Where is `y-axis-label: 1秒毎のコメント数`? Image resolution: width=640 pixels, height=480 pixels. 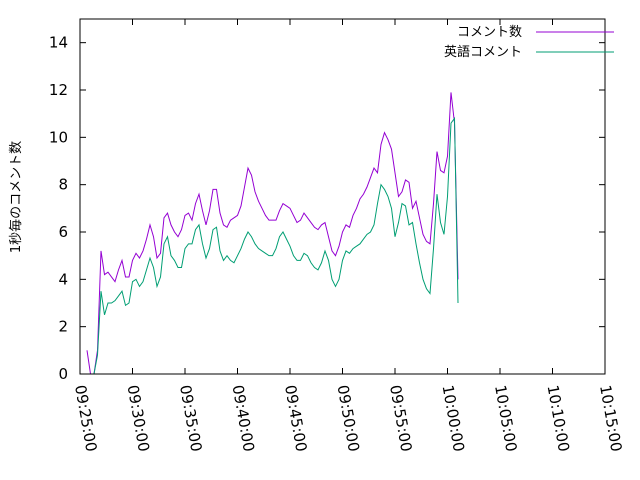 y-axis-label: 1秒毎のコメント数 is located at coordinates (16, 197).